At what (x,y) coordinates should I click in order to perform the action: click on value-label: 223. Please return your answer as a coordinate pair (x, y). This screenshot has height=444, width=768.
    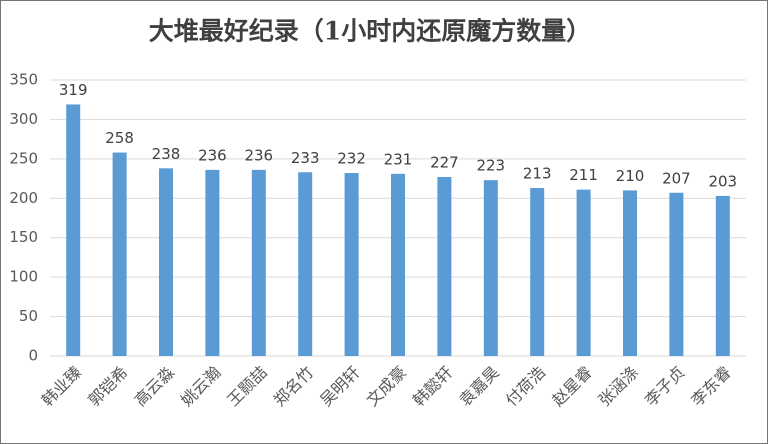
    Looking at the image, I should click on (490, 166).